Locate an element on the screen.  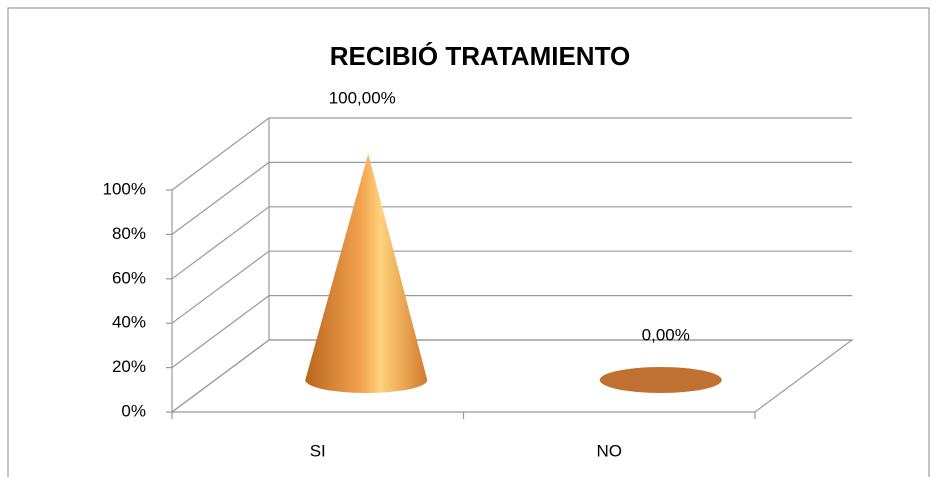
y-tick-label: 20% is located at coordinates (129, 366).